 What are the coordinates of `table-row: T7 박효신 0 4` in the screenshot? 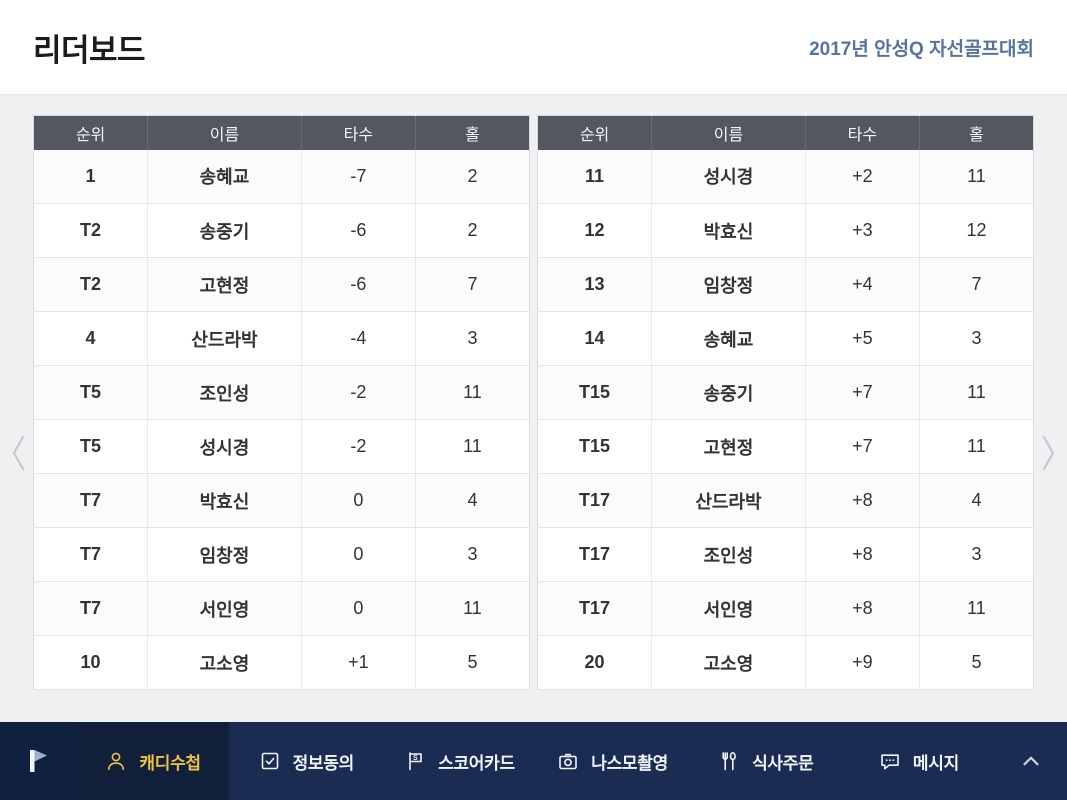 It's located at (281, 500).